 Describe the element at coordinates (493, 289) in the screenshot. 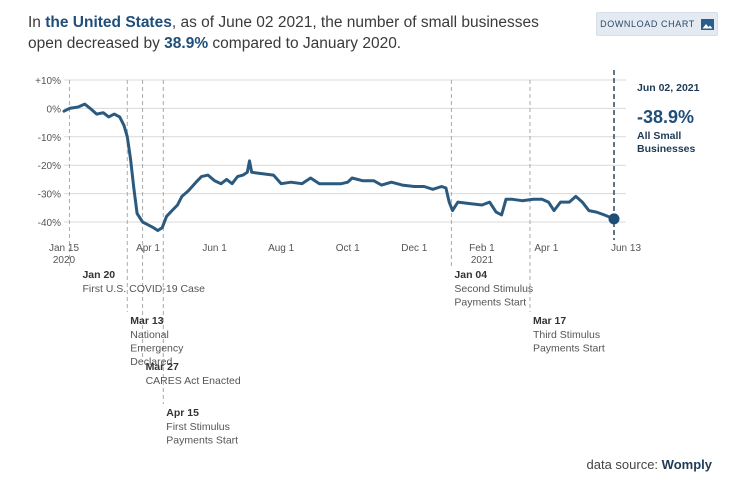

I see `event-text-line: Second Stimulus` at that location.